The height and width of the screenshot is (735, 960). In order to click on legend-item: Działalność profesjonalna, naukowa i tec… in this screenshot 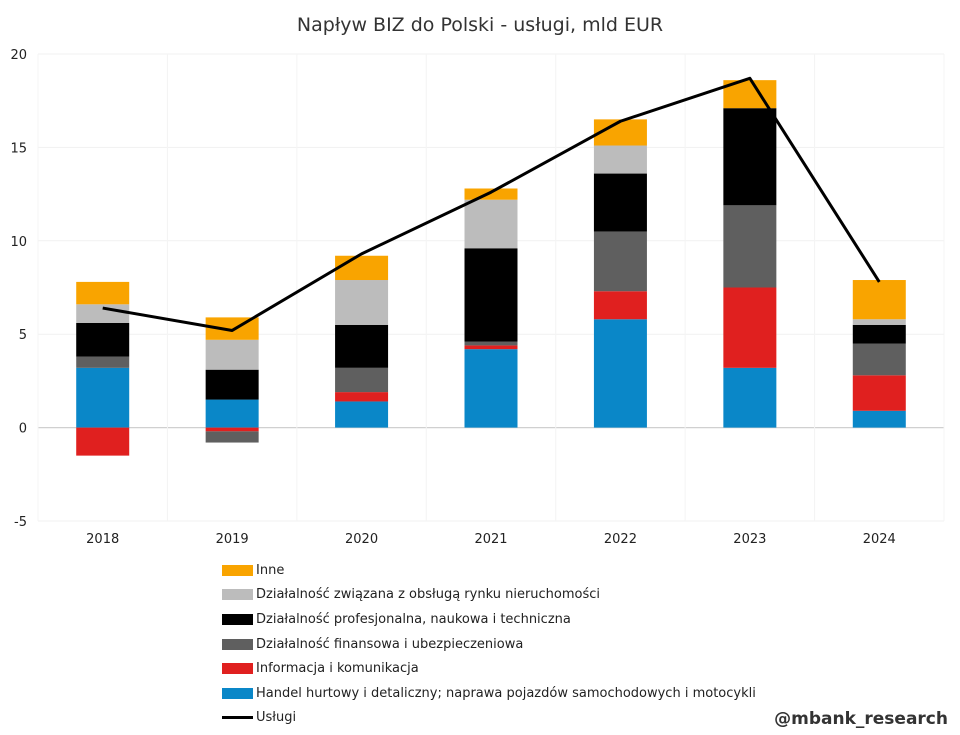, I will do `click(489, 619)`.